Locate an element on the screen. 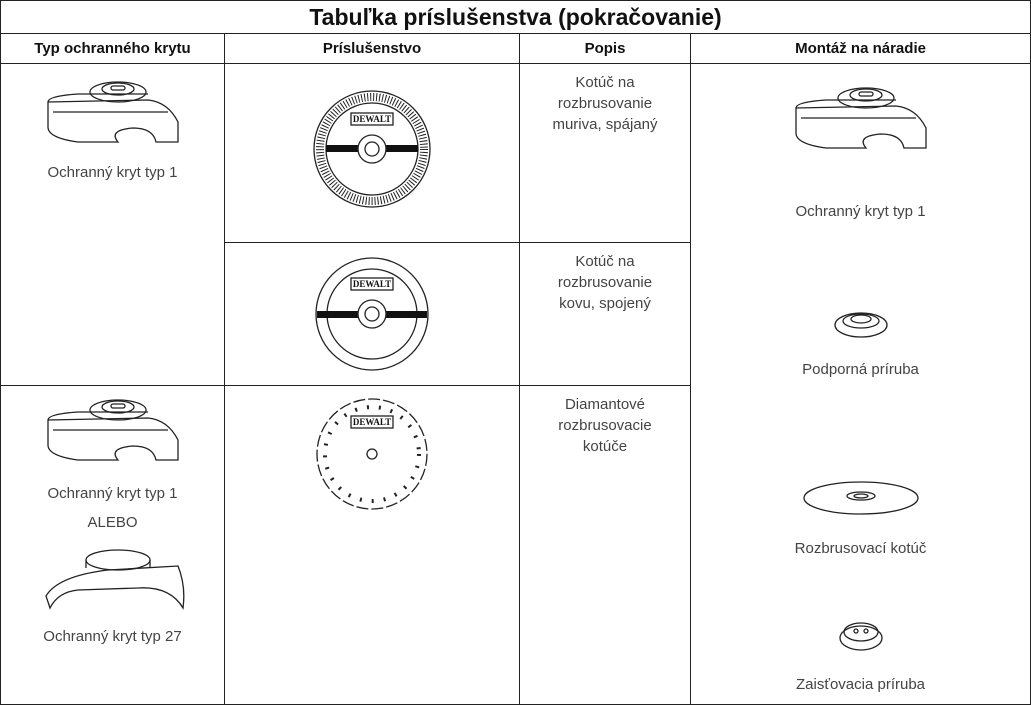 This screenshot has width=1031, height=705. masonry-disc-icon: DEWALT is located at coordinates (372, 149).